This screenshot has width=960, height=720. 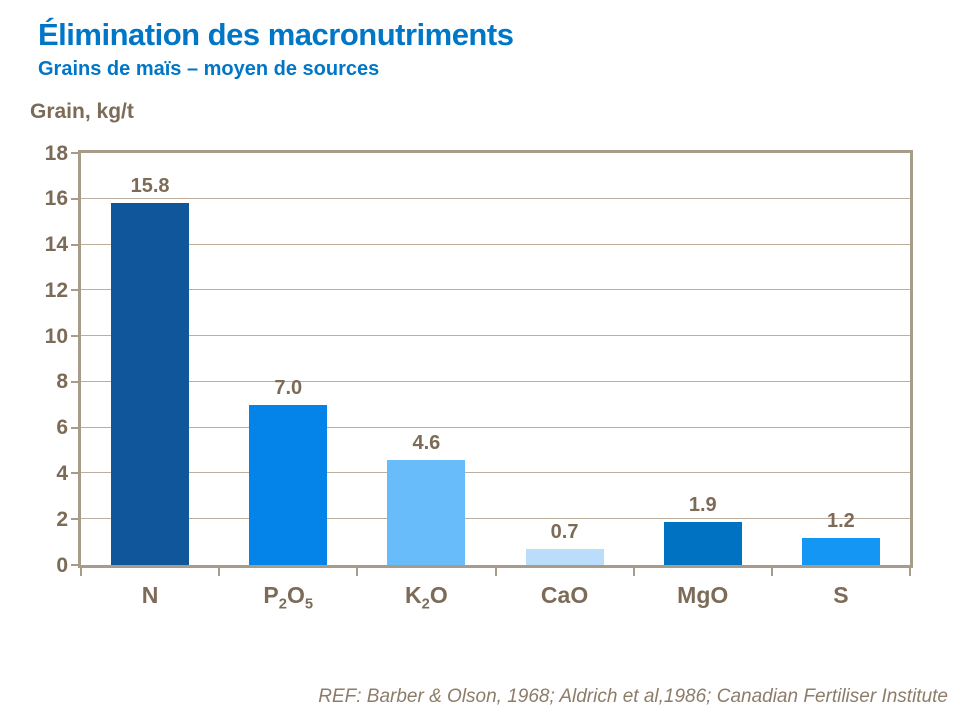 What do you see at coordinates (62, 428) in the screenshot?
I see `y-tick-label: 6` at bounding box center [62, 428].